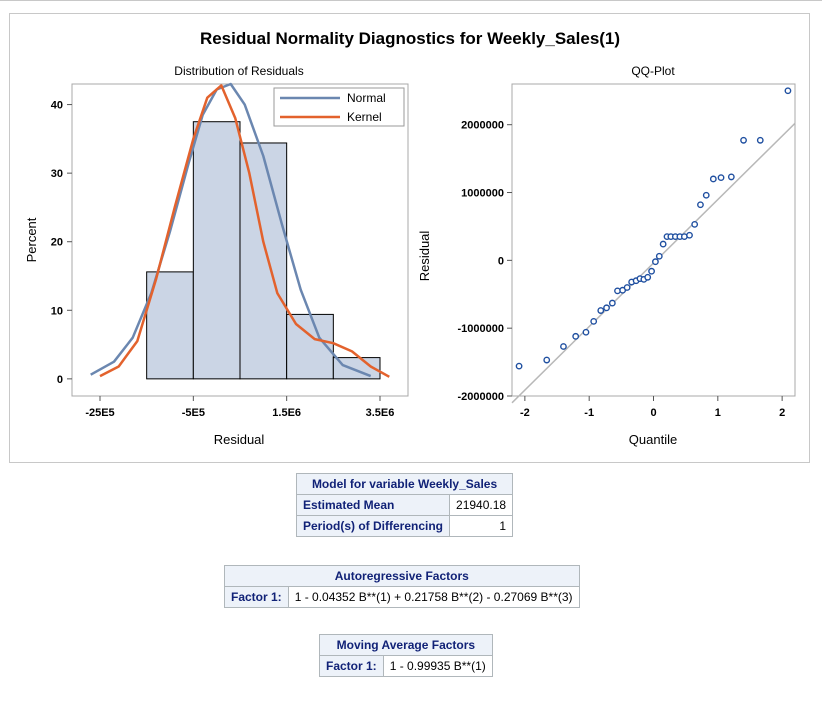 This screenshot has height=709, width=822. What do you see at coordinates (373, 505) in the screenshot?
I see `estimated-mean-label: Estimated Mean` at bounding box center [373, 505].